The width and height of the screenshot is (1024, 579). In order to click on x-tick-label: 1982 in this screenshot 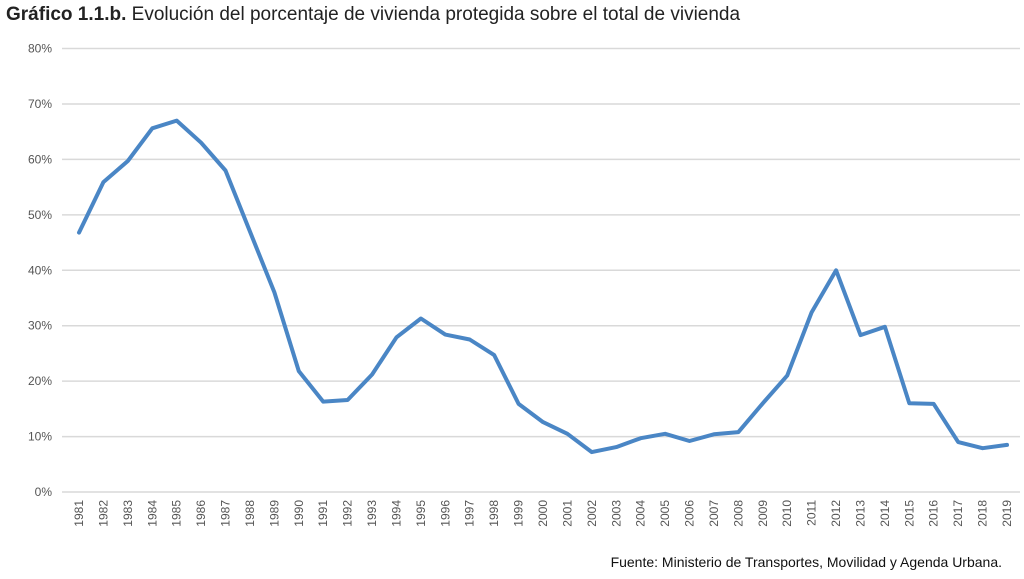, I will do `click(103, 513)`.